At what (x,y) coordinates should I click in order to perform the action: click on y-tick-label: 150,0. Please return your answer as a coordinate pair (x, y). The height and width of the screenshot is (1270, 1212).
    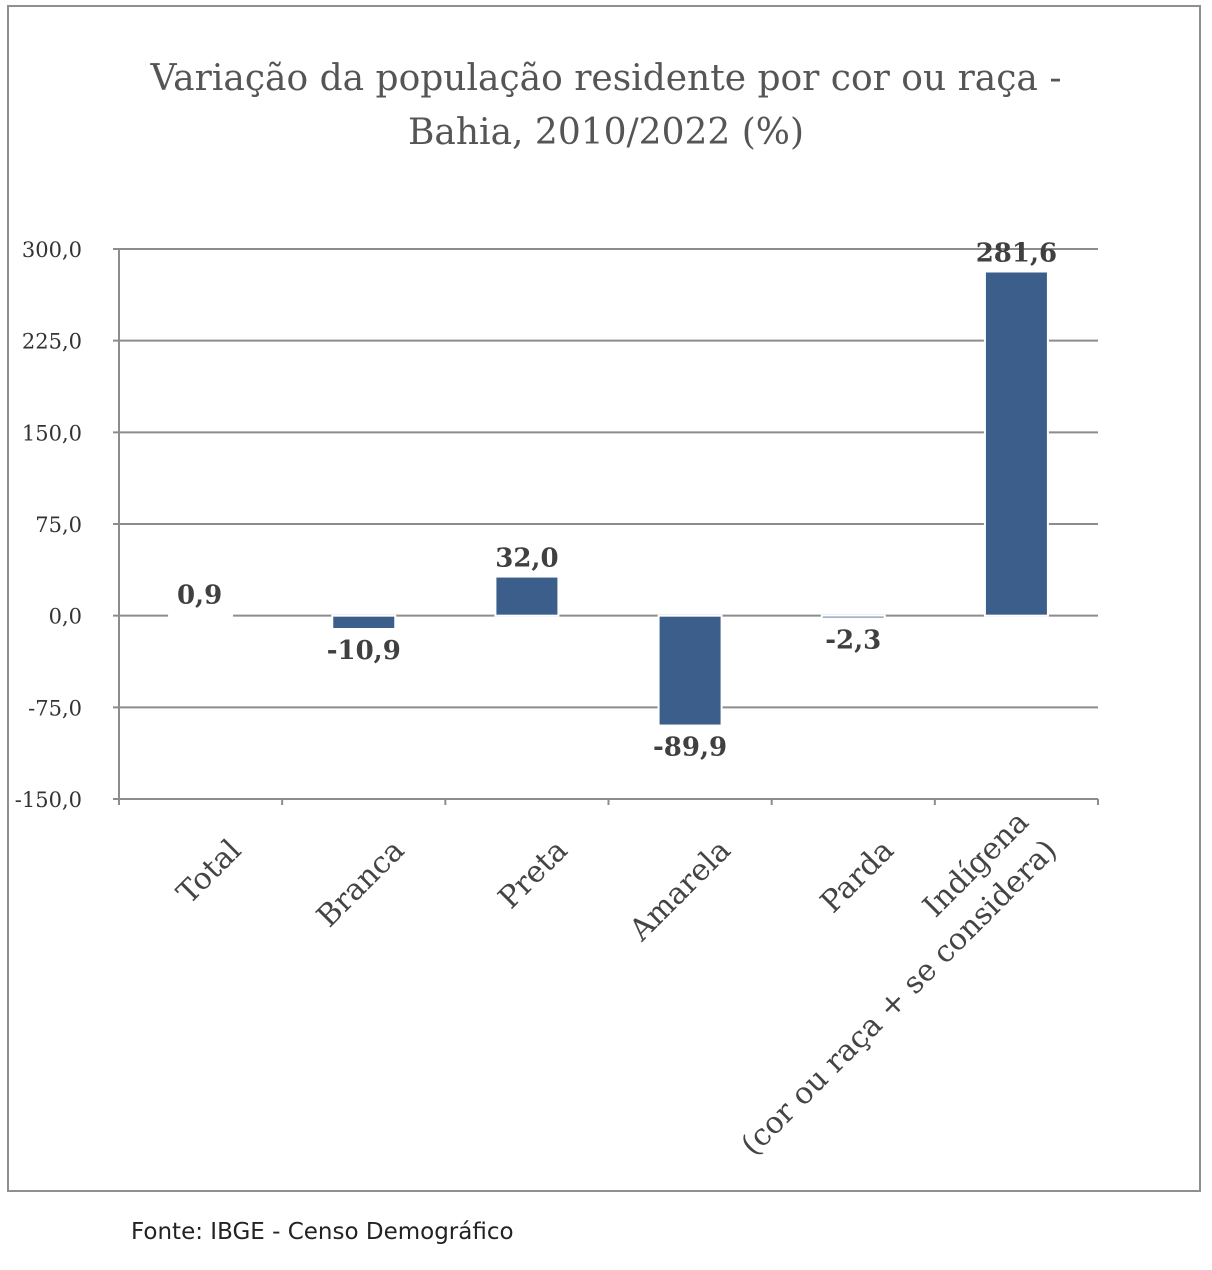
    Looking at the image, I should click on (52, 433).